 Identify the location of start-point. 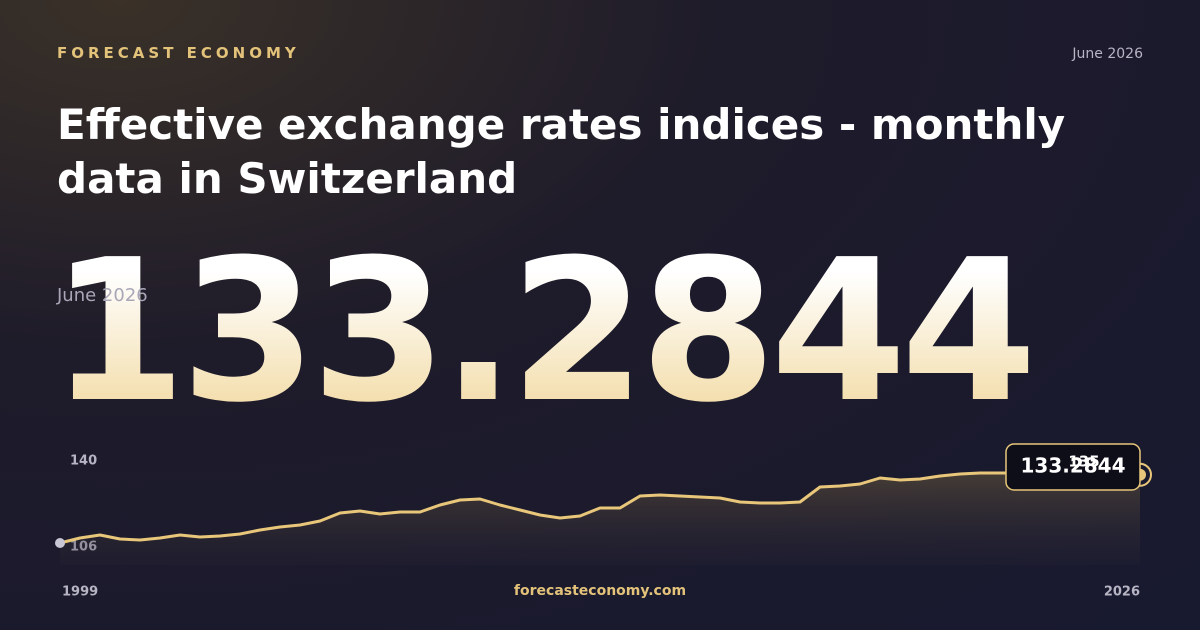
(60, 543).